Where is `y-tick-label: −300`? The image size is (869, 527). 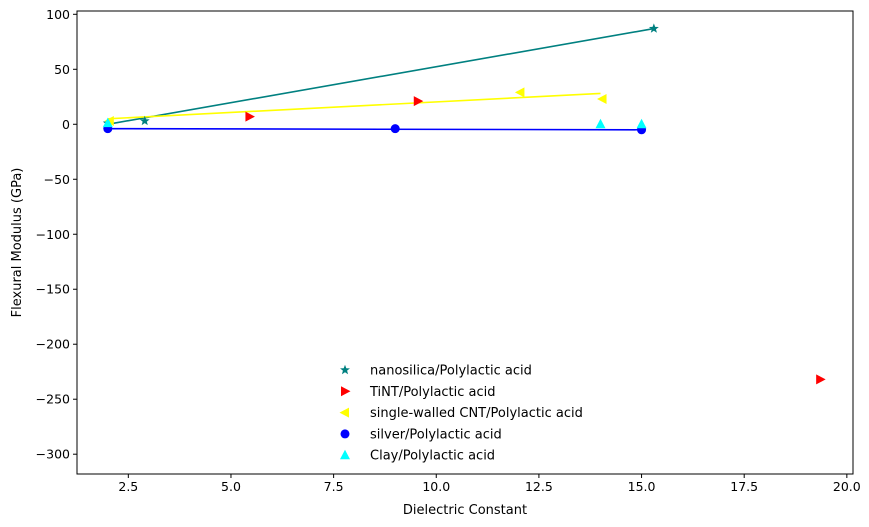 y-tick-label: −300 is located at coordinates (53, 454).